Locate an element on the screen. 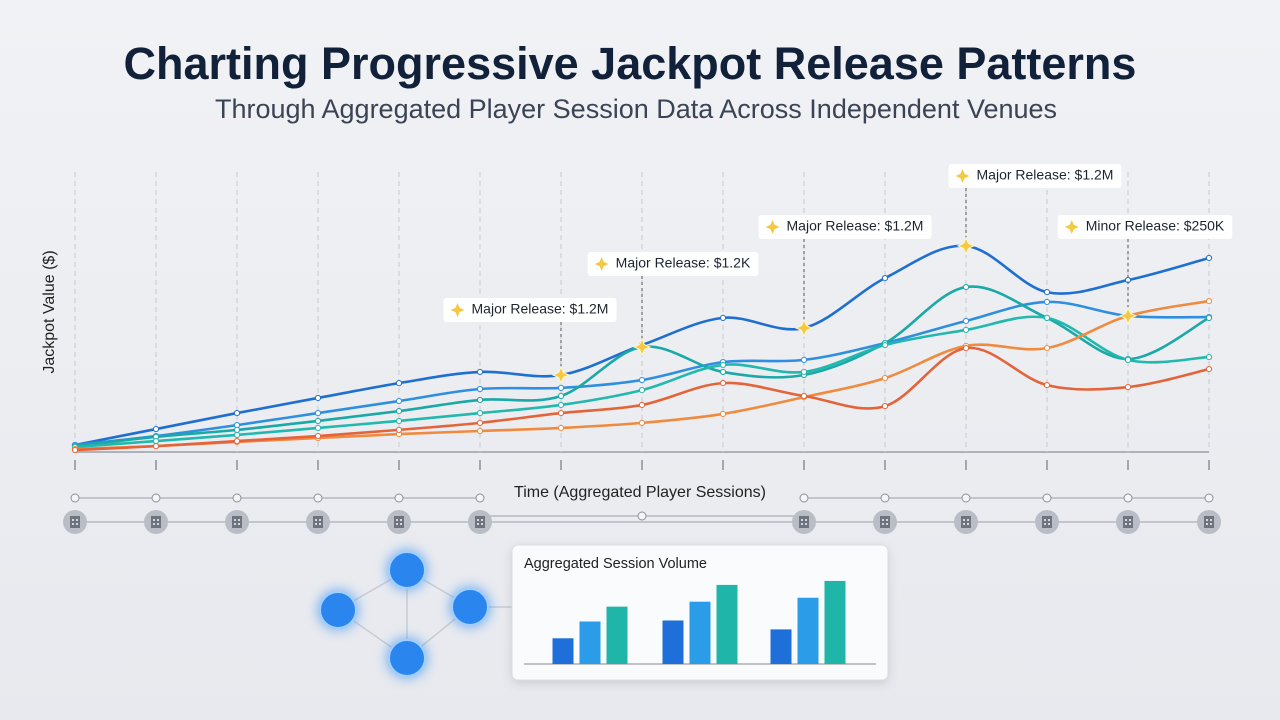 Image resolution: width=1280 pixels, height=720 pixels. annotation: Major Release: $1.2K is located at coordinates (673, 264).